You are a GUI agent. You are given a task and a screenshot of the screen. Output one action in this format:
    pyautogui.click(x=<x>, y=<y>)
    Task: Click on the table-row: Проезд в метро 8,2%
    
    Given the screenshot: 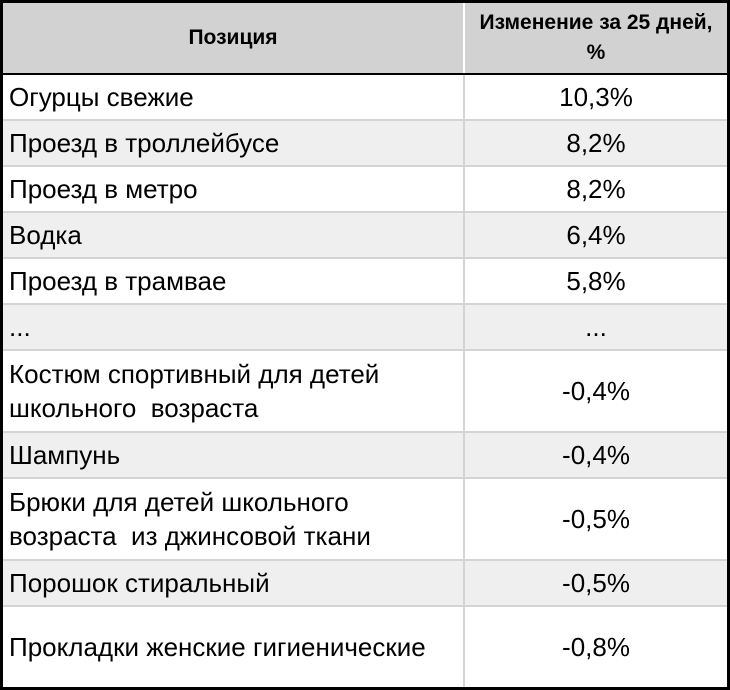 What is the action you would take?
    pyautogui.click(x=365, y=190)
    